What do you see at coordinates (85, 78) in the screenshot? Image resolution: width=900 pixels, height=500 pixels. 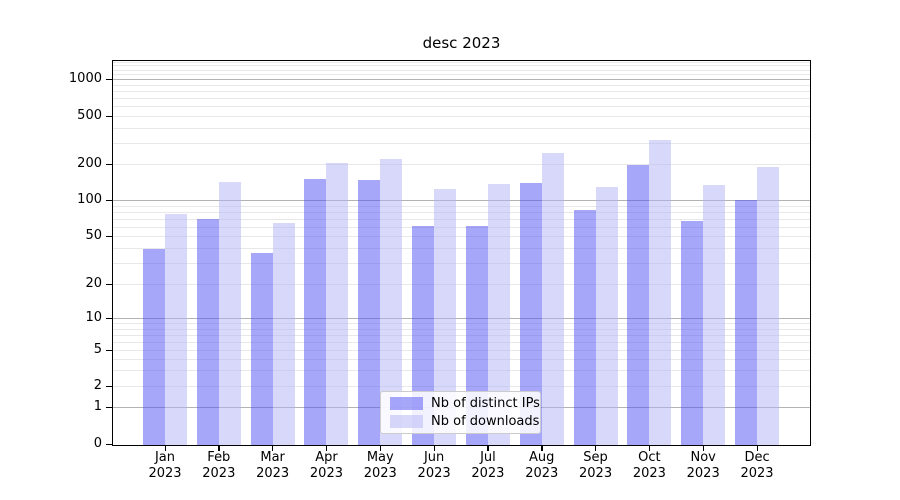 I see `y-tick-label-1000: 1000` at bounding box center [85, 78].